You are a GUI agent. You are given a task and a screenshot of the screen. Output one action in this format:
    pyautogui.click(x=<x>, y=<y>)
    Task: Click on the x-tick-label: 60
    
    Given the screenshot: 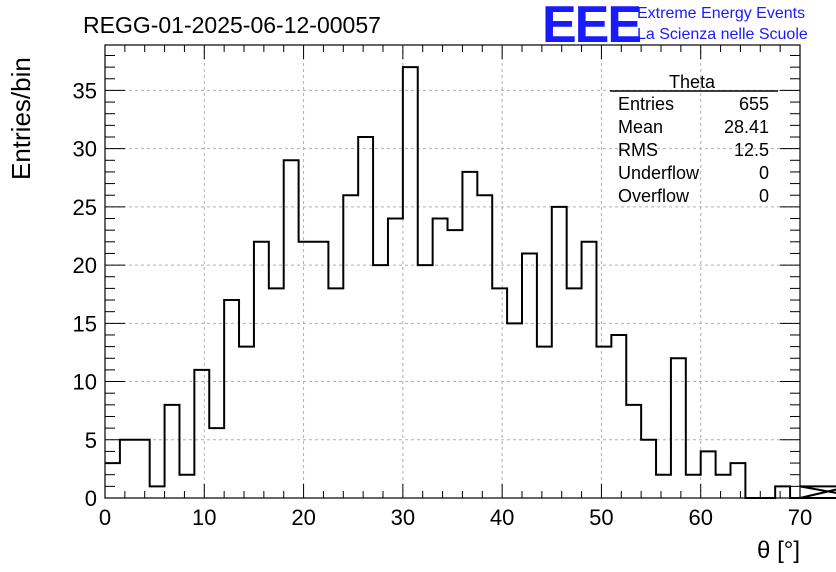 What is the action you would take?
    pyautogui.click(x=700, y=517)
    